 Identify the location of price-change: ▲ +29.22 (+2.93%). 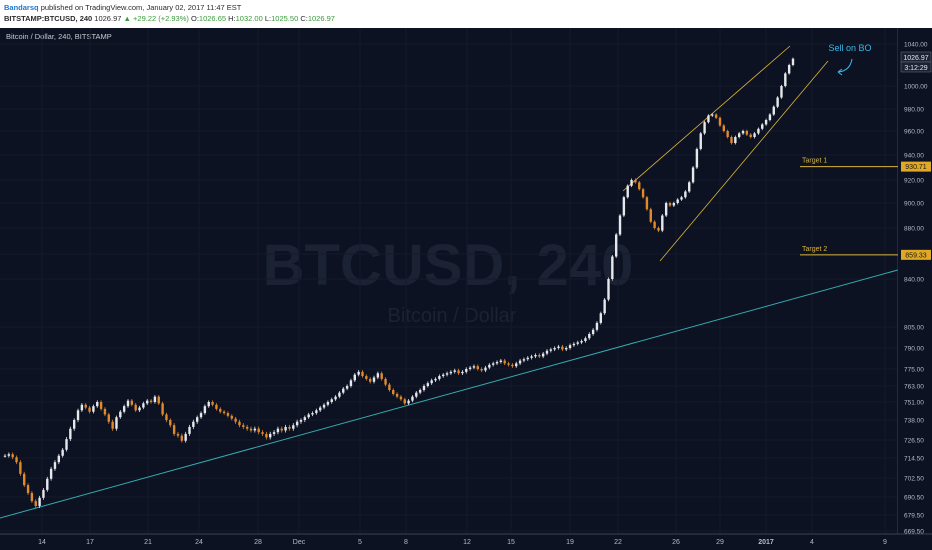
(156, 18).